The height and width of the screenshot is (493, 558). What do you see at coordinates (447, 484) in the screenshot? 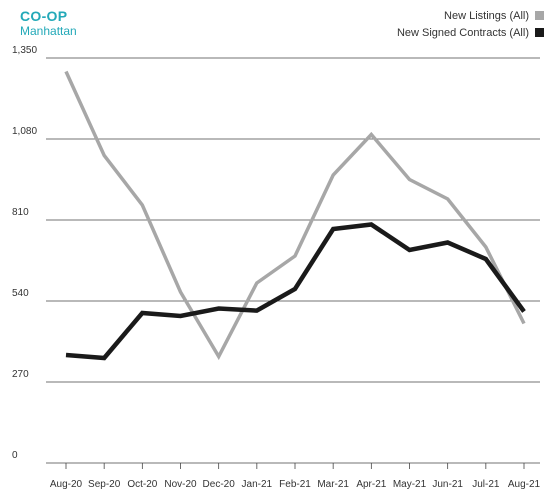
I see `x-tick-label: Jun-21` at bounding box center [447, 484].